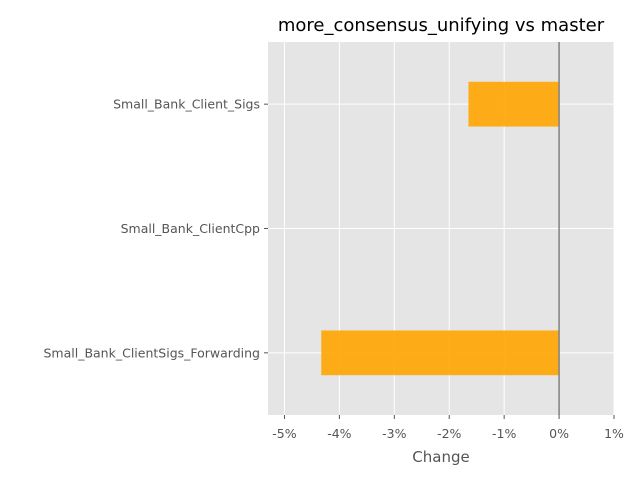 Image resolution: width=640 pixels, height=480 pixels. Describe the element at coordinates (441, 25) in the screenshot. I see `chart-title: more_consensus_unifying vs master` at that location.